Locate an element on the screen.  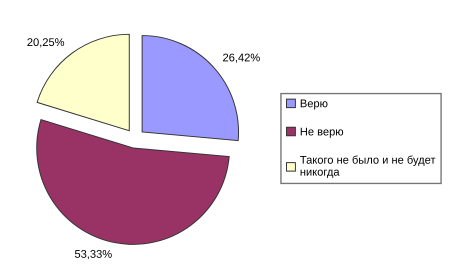
legend-label: Не верю is located at coordinates (322, 133).